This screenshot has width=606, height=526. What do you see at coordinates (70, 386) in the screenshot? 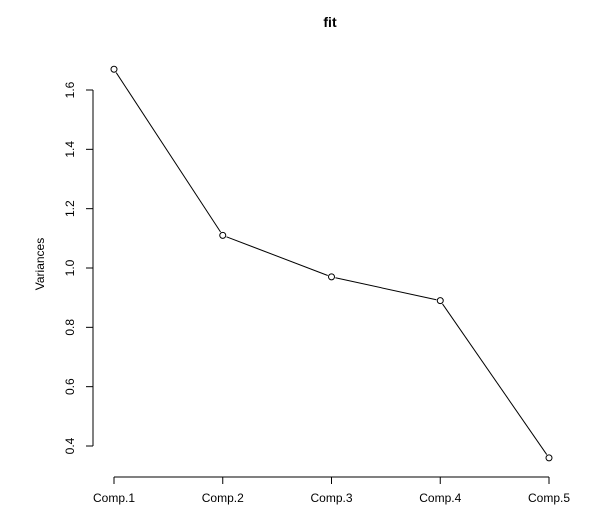
I see `y-tick-label: 0.6` at bounding box center [70, 386].